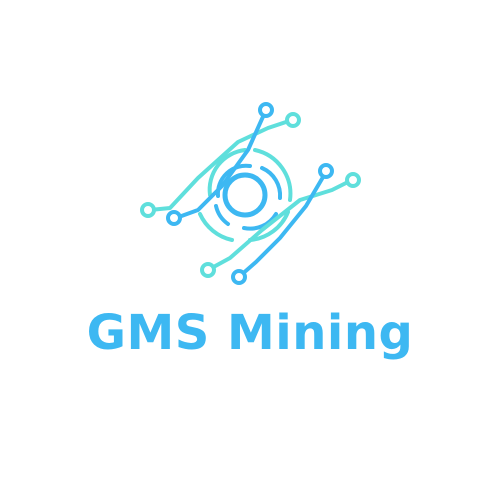 The width and height of the screenshot is (500, 500). What do you see at coordinates (250, 333) in the screenshot?
I see `brand-name: GMS Mining` at bounding box center [250, 333].